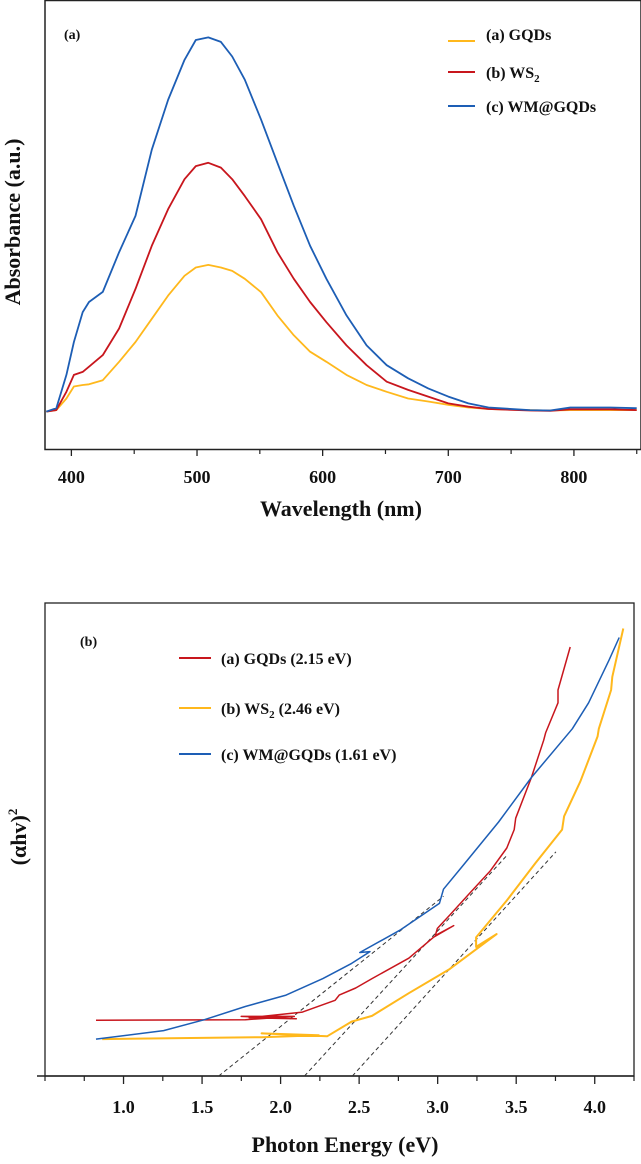 The height and width of the screenshot is (1164, 641). Describe the element at coordinates (448, 477) in the screenshot. I see `x-tick-label: 700` at that location.